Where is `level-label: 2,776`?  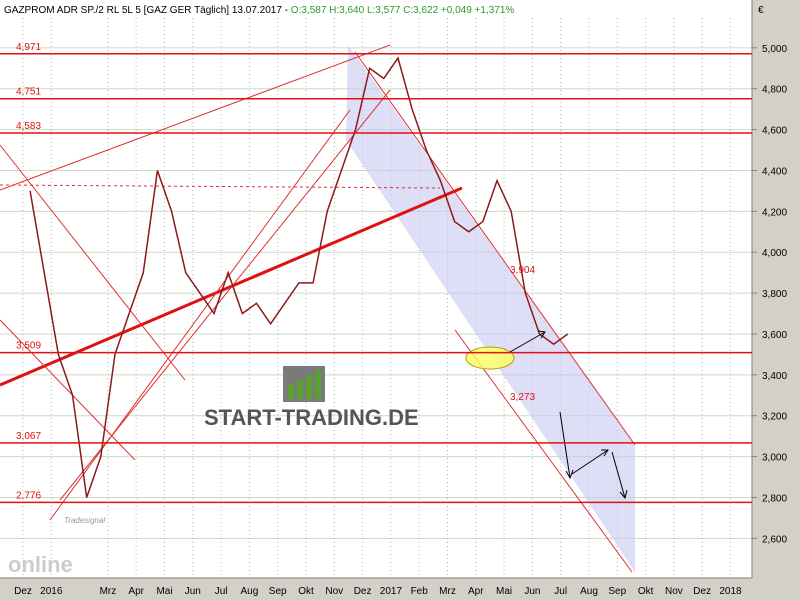
level-label: 2,776 is located at coordinates (28, 495).